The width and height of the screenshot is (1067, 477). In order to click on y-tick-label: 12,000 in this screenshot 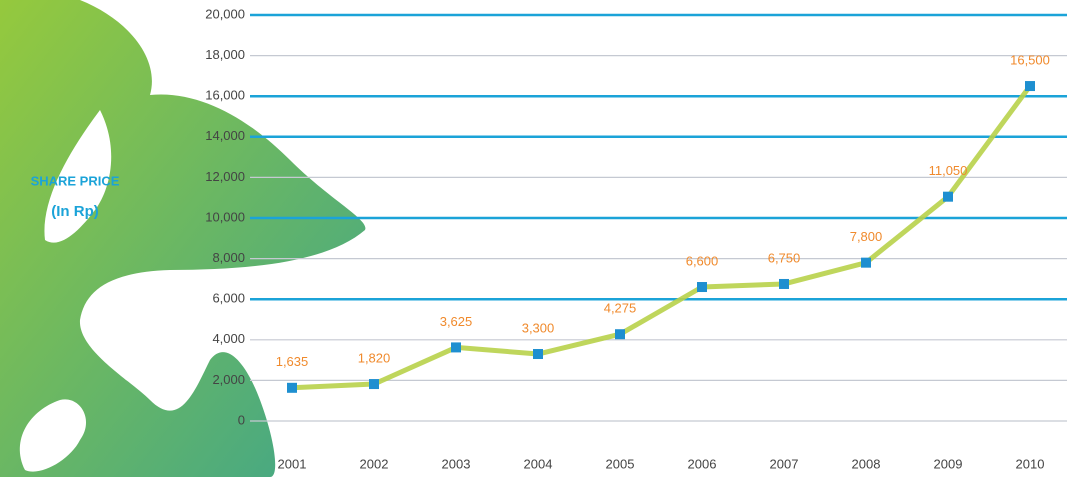, I will do `click(225, 176)`.